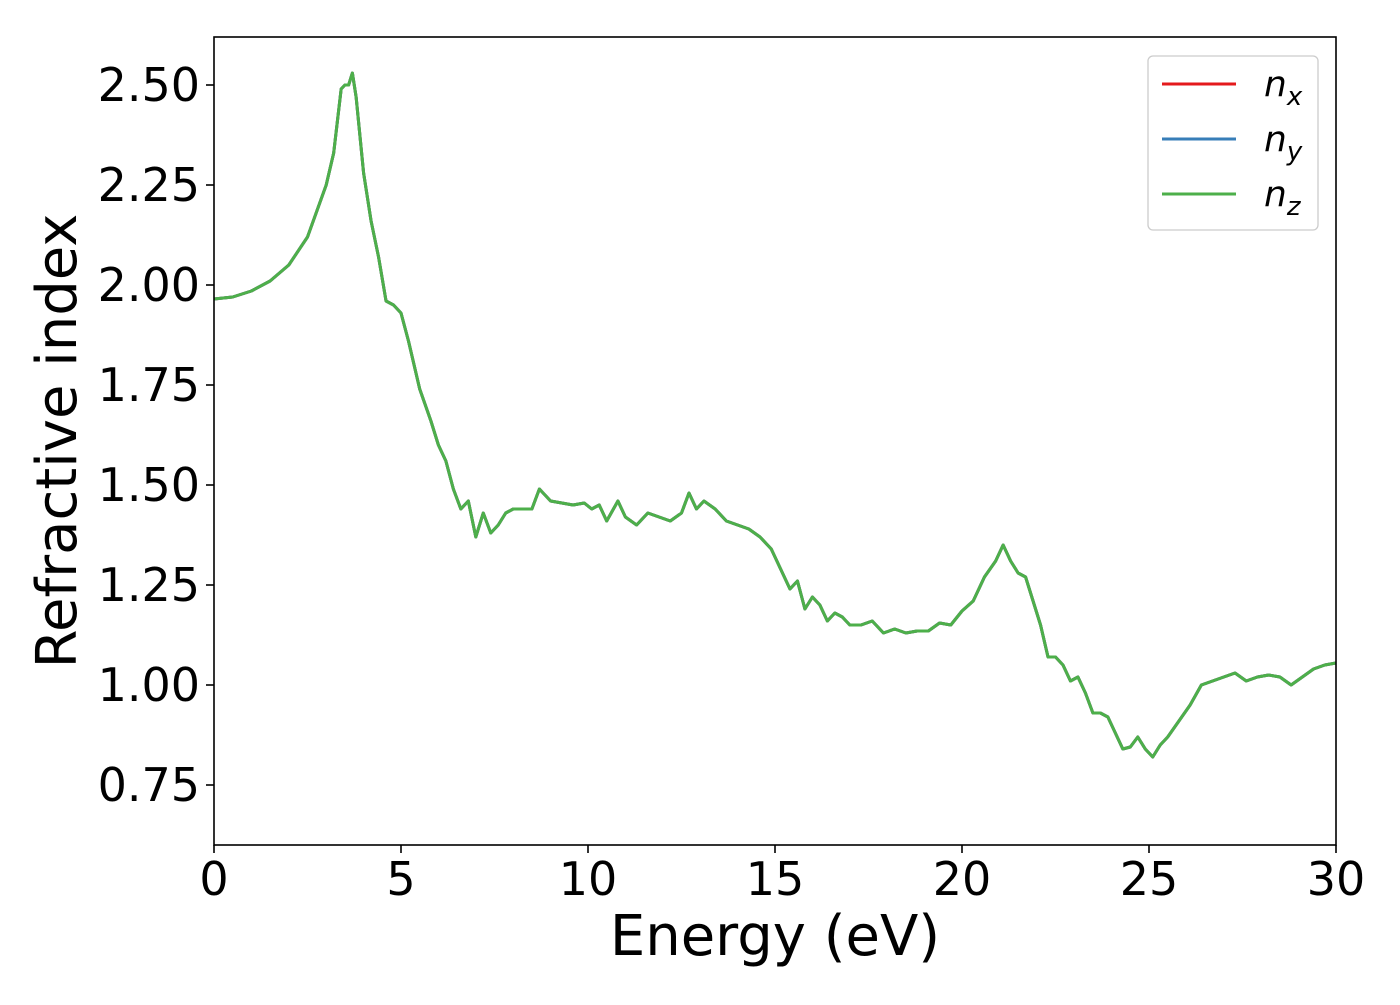  Describe the element at coordinates (149, 85) in the screenshot. I see `y-tick-label: 2.50` at that location.